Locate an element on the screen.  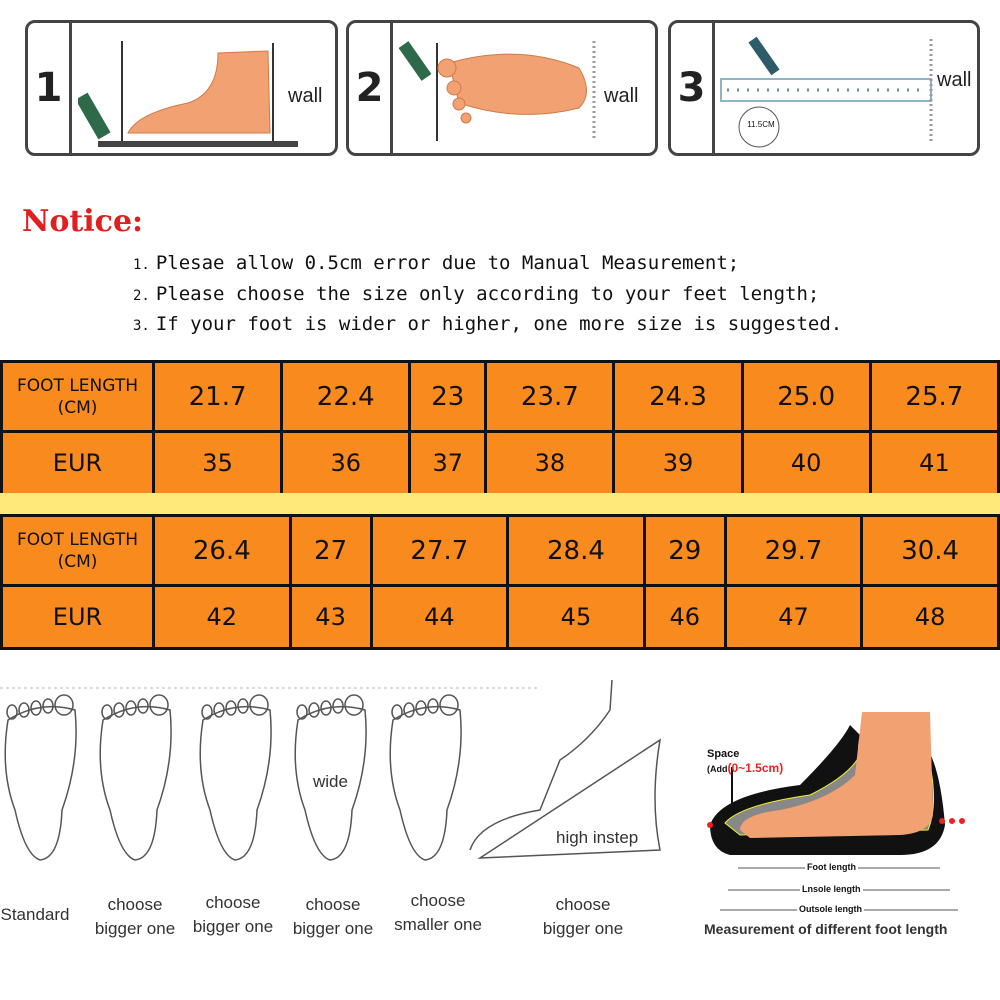
foot-length-cell: 27.7 is located at coordinates (439, 550).